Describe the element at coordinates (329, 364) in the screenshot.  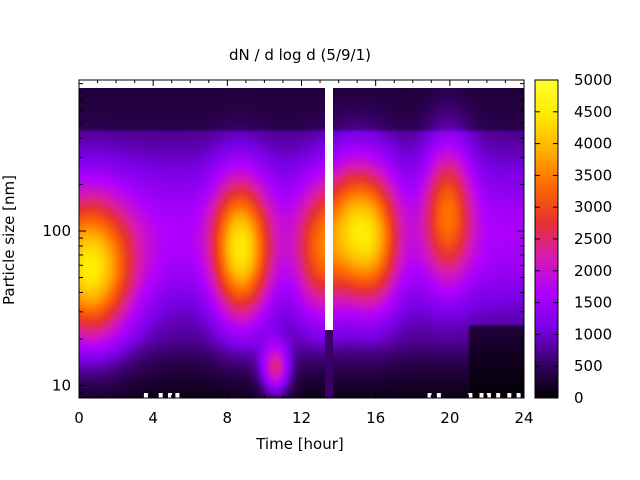
I see `data-gap-lower` at that location.